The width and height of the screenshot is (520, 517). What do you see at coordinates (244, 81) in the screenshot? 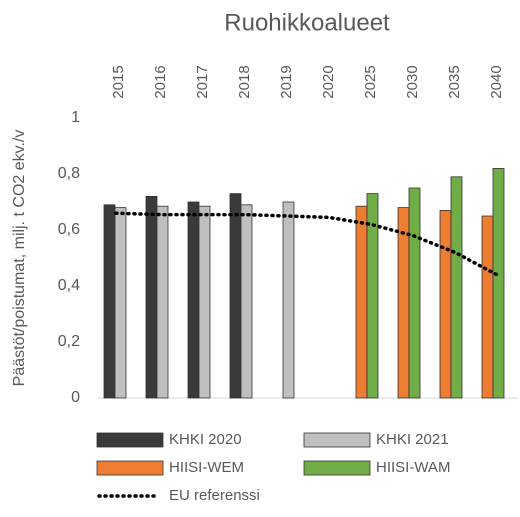
I see `x-tick-label: 2018` at bounding box center [244, 81].